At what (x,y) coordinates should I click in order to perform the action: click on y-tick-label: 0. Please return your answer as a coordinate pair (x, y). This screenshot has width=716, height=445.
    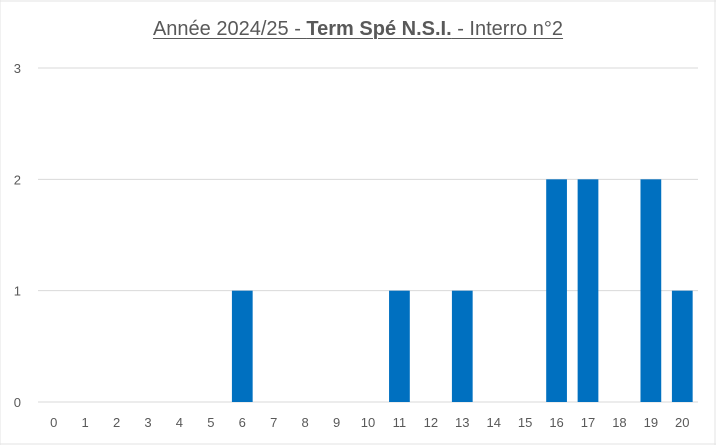
    Looking at the image, I should click on (17, 402).